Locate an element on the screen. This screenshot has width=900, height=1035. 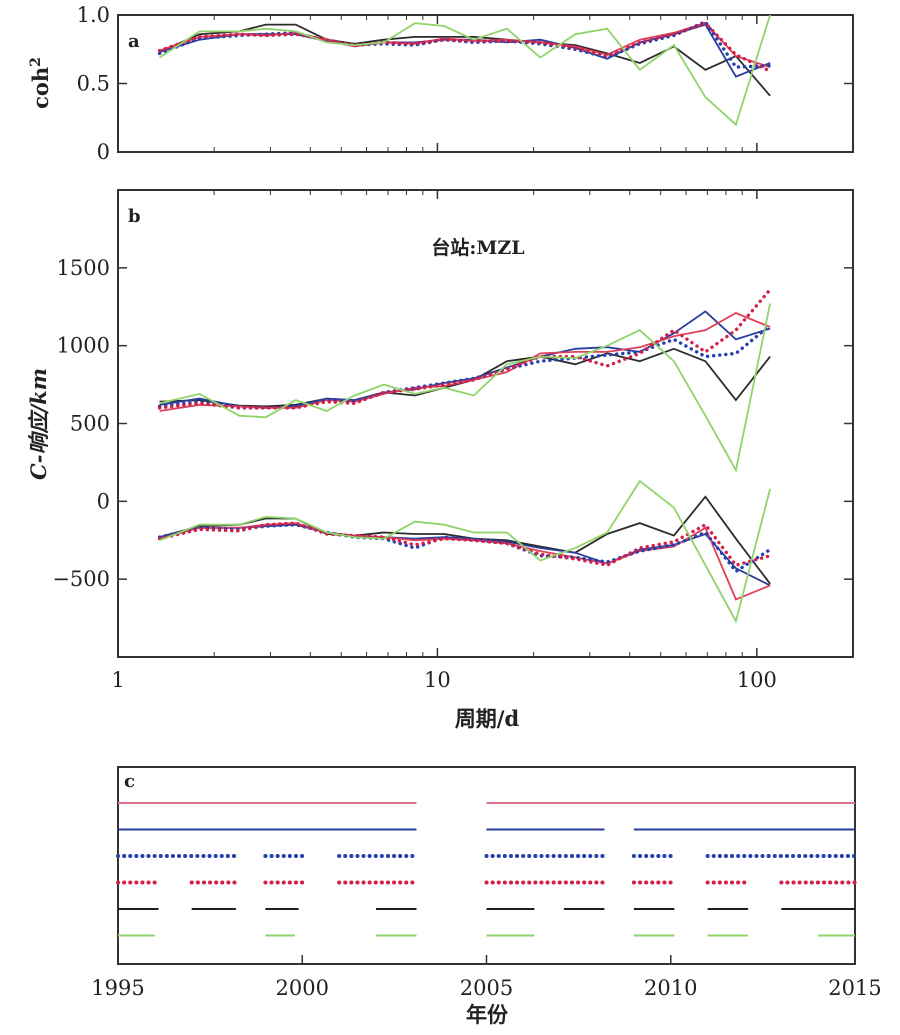
panel-b-xtick-label: 1 is located at coordinates (117, 680).